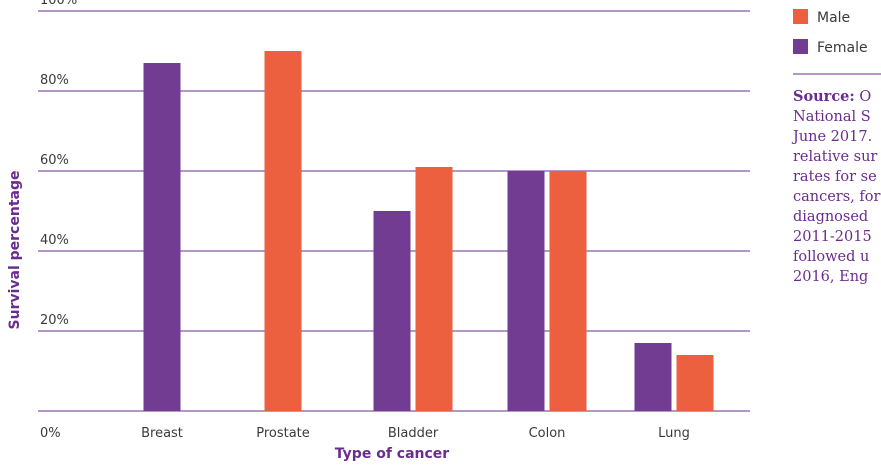 The width and height of the screenshot is (881, 475). What do you see at coordinates (836, 197) in the screenshot?
I see `source-line-5: cancers, for` at bounding box center [836, 197].